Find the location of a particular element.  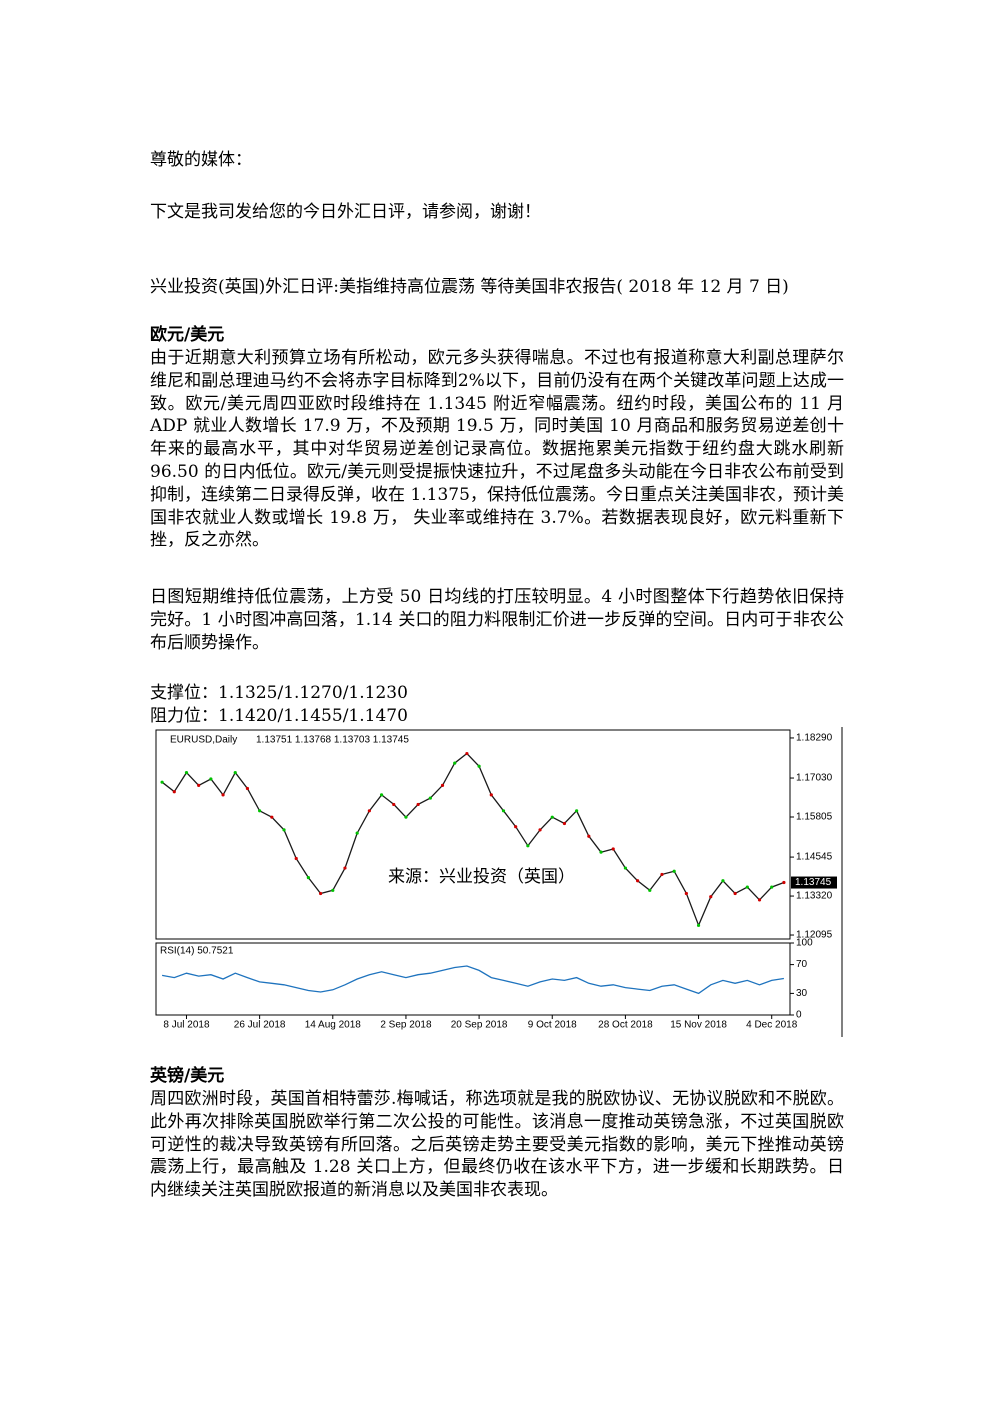

watermark: 来源：兴业投资（英国） is located at coordinates (481, 877).